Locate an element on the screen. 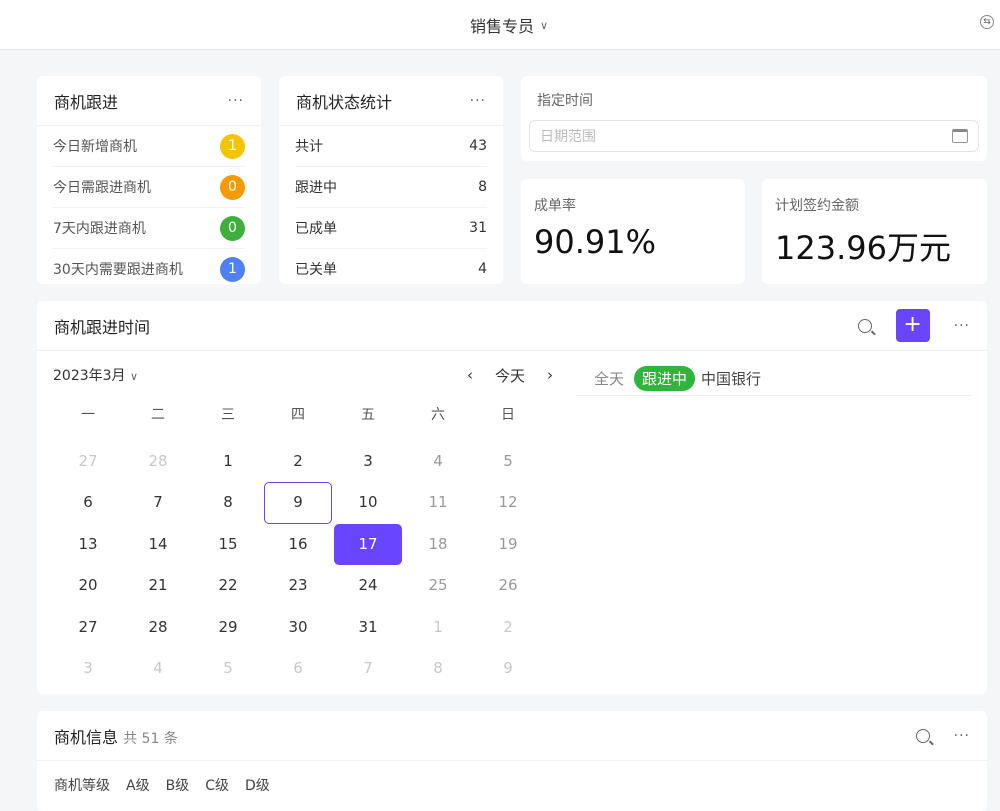 Image resolution: width=1000 pixels, height=811 pixels. status-badge: 跟进中 is located at coordinates (665, 378).